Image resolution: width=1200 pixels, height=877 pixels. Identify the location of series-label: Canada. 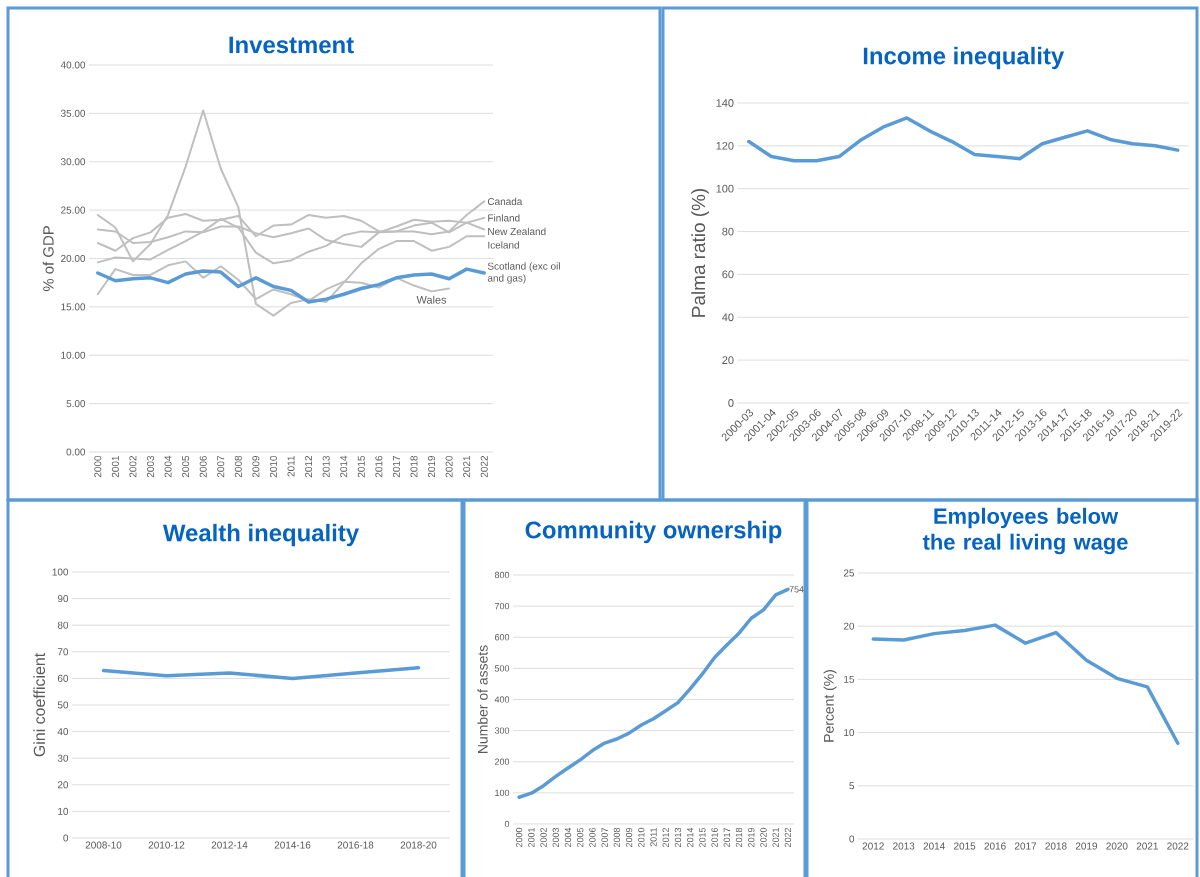
(505, 201).